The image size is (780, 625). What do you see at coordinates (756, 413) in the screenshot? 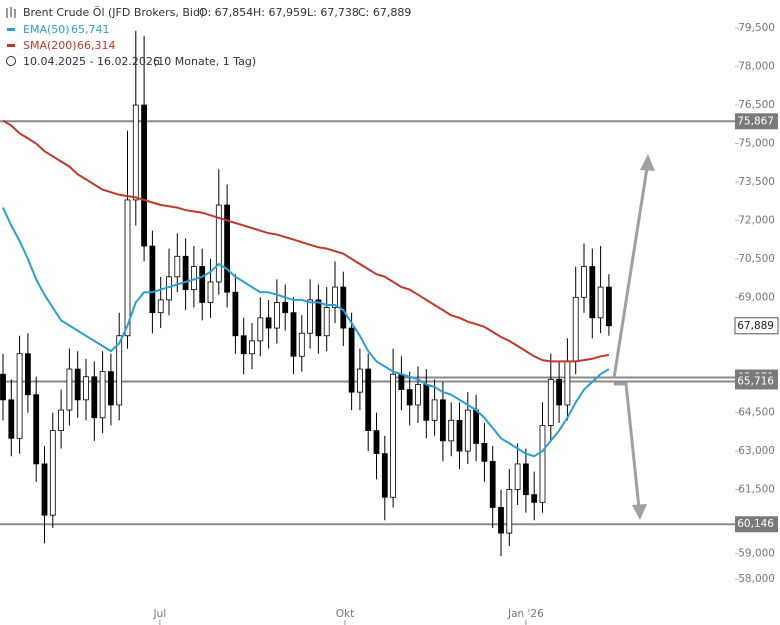
I see `y-tick-label: 64,500` at bounding box center [756, 413].